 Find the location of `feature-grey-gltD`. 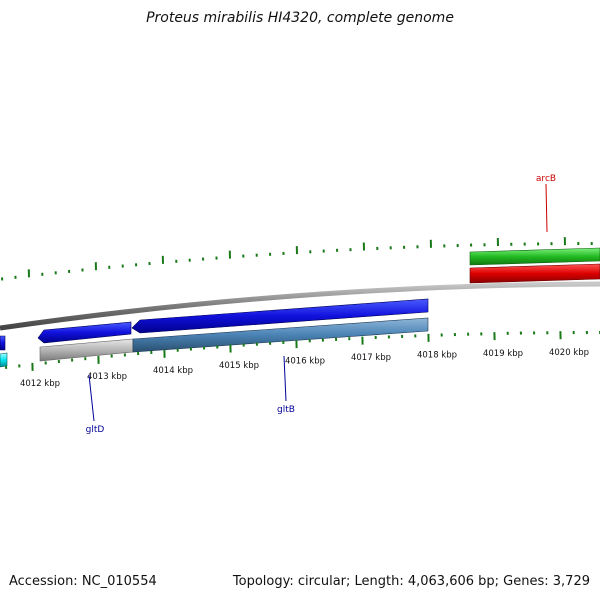

feature-grey-gltD is located at coordinates (86, 350).